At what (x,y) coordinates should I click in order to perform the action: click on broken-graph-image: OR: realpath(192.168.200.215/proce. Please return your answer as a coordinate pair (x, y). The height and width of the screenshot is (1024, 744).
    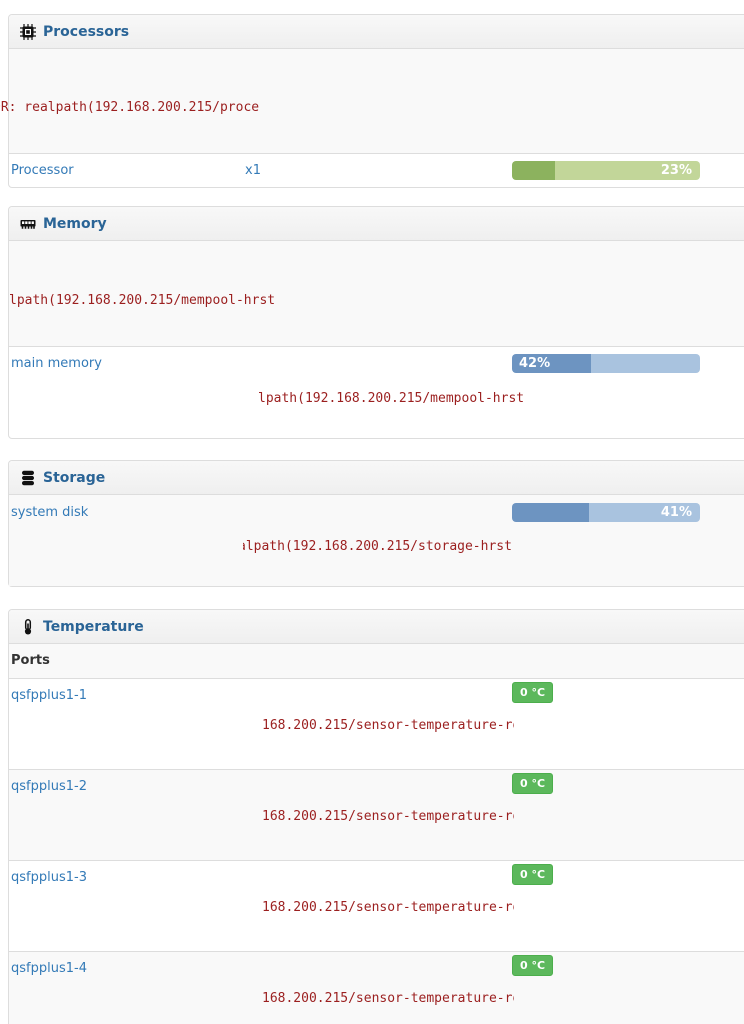
    Looking at the image, I should click on (153, 105).